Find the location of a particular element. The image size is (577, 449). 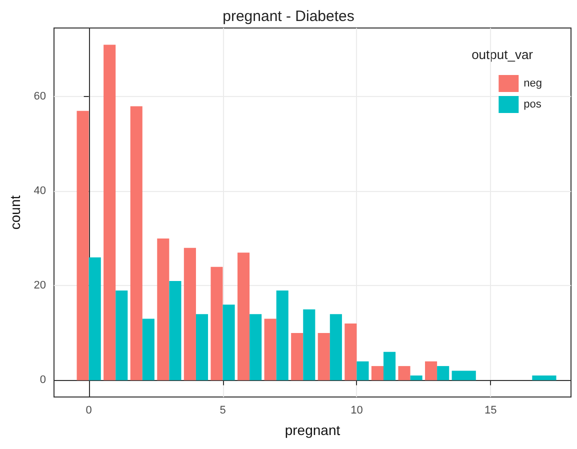

y-tick-label: 0 is located at coordinates (43, 380).